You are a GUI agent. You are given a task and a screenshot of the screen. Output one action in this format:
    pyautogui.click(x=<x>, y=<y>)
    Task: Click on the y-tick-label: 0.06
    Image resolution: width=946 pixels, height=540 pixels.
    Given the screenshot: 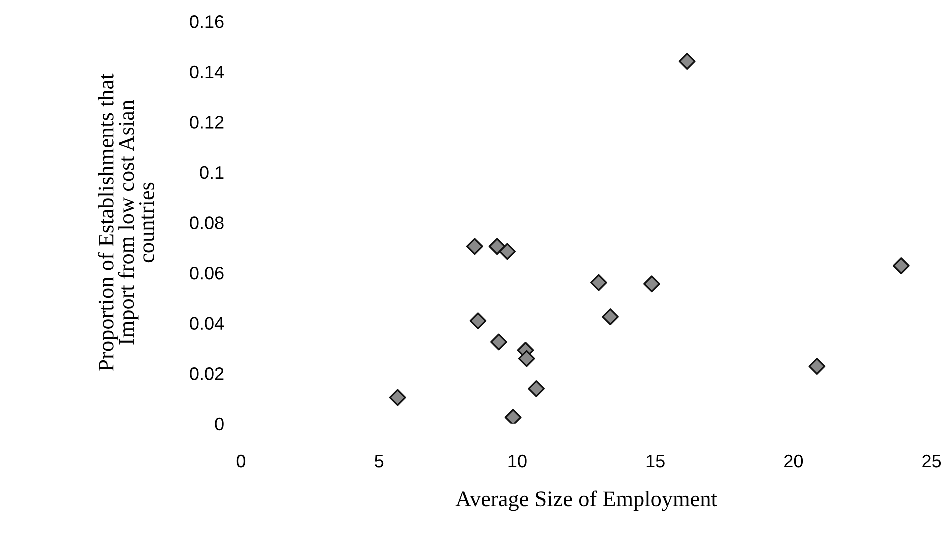 What is the action you would take?
    pyautogui.click(x=207, y=273)
    